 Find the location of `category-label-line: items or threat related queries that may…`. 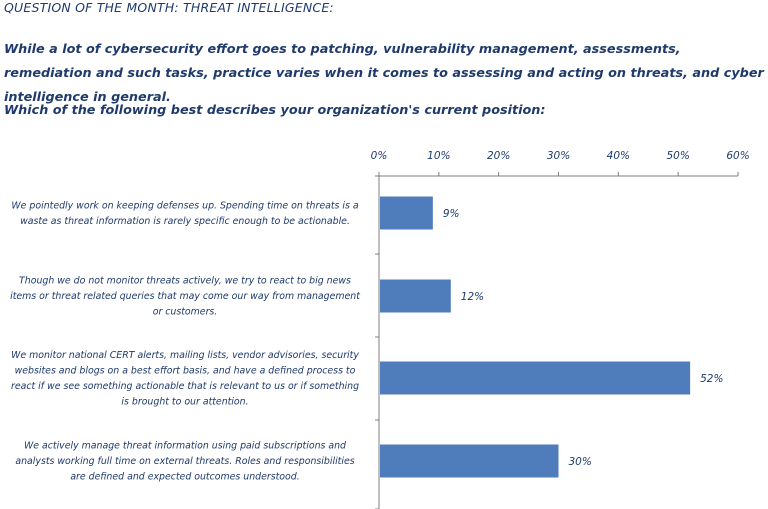

category-label-line: items or threat related queries that may… is located at coordinates (185, 296).